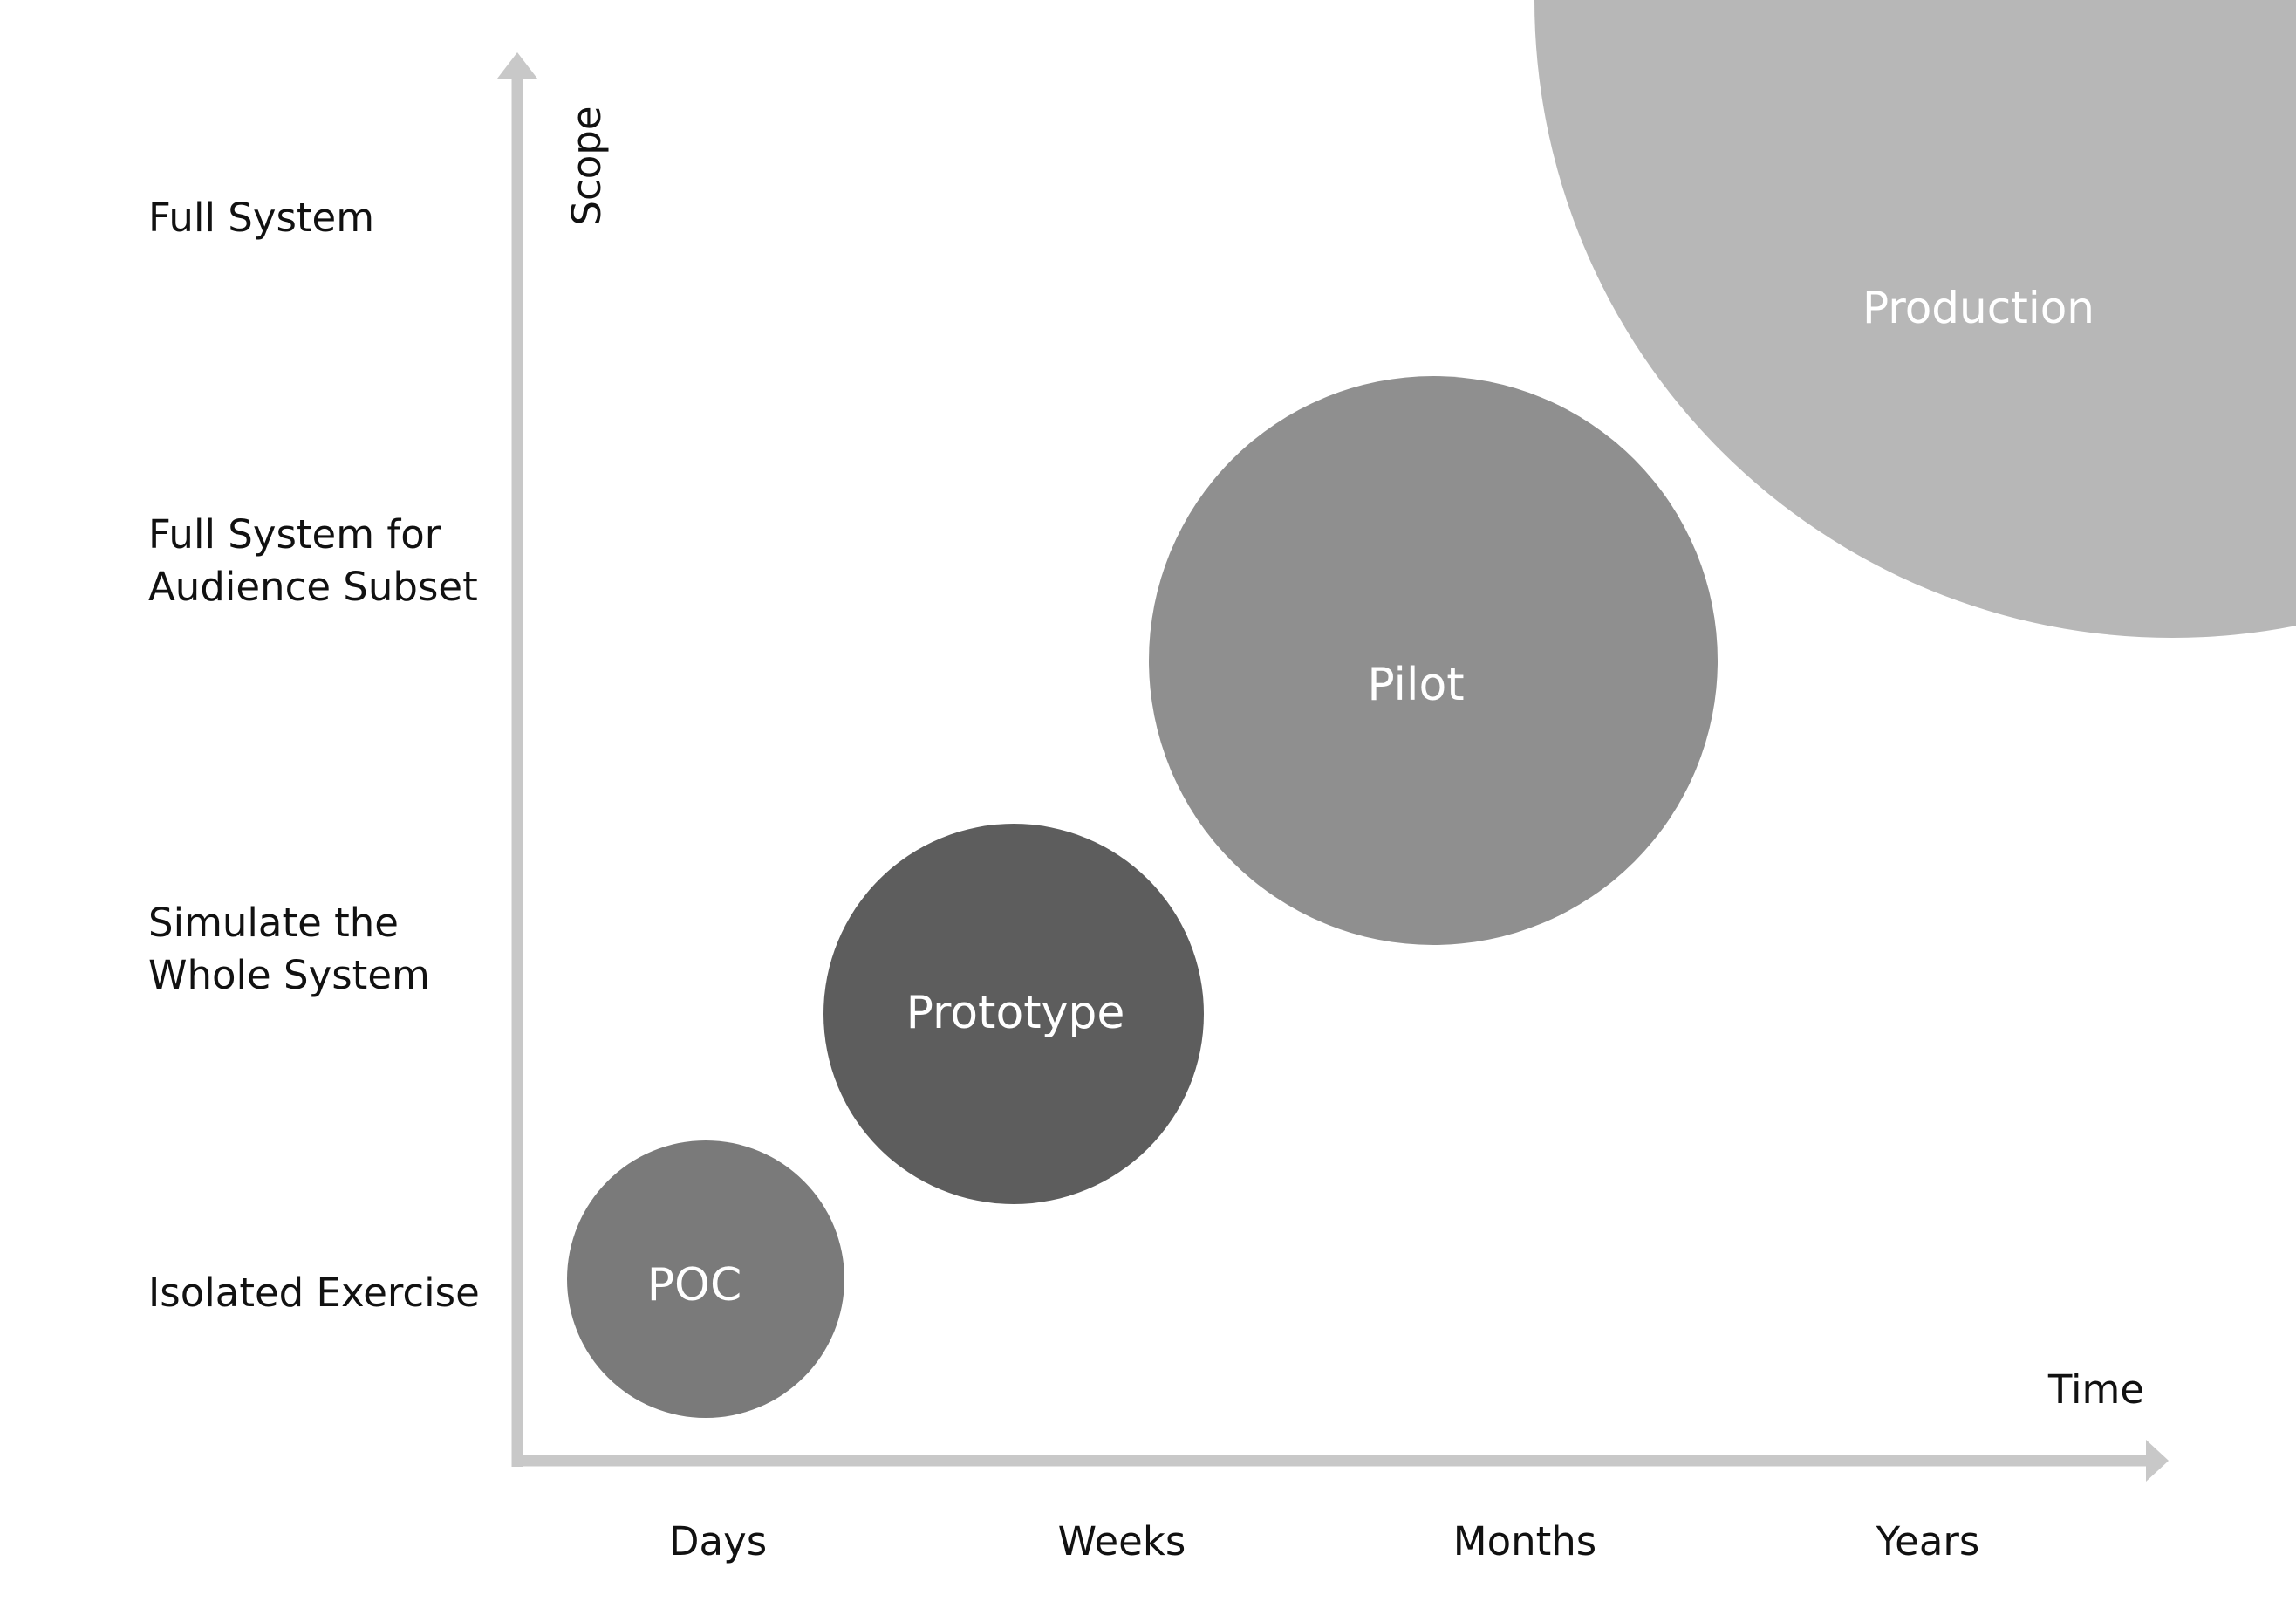  Describe the element at coordinates (517, 65) in the screenshot. I see `y-axis-arrowhead` at that location.